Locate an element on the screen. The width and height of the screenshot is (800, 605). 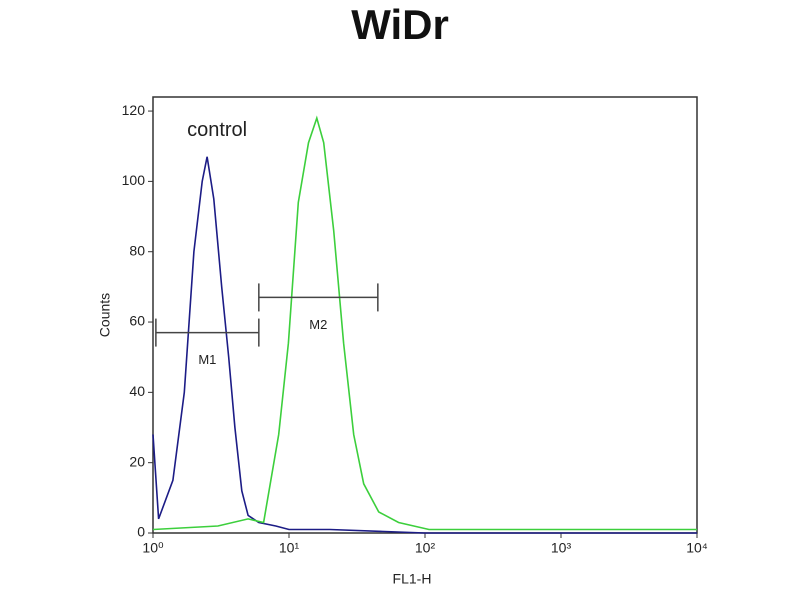
y-tick-label: 20 is located at coordinates (137, 461).